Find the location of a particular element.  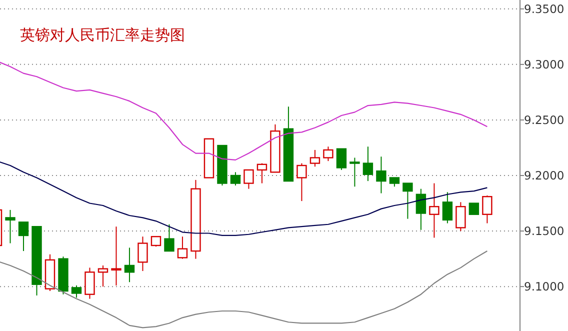

y-tick-label: 9.3000 is located at coordinates (544, 64).